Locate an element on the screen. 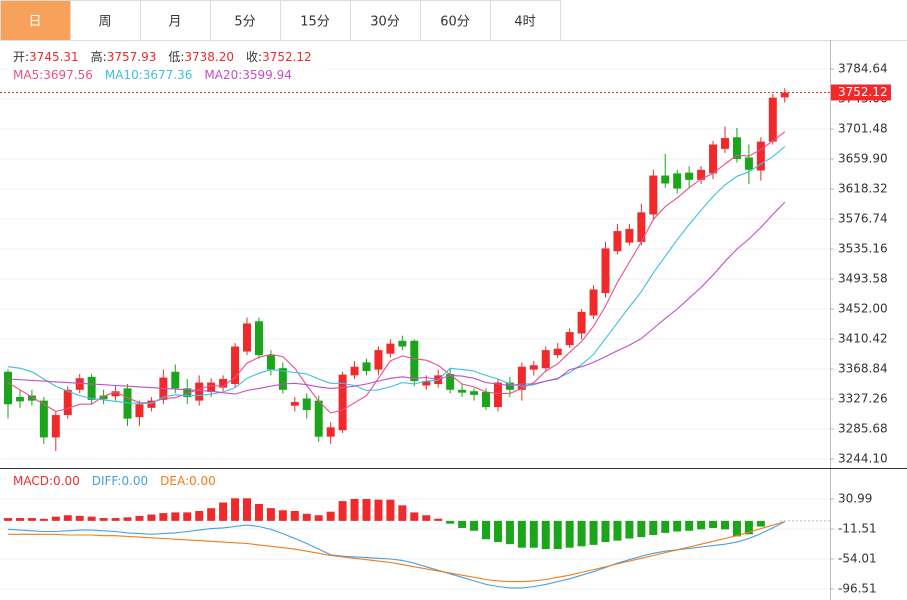 The height and width of the screenshot is (600, 907). info-row: 开:3745.31 高:3757.93 低:3738.20 收:3752.12 is located at coordinates (162, 56).